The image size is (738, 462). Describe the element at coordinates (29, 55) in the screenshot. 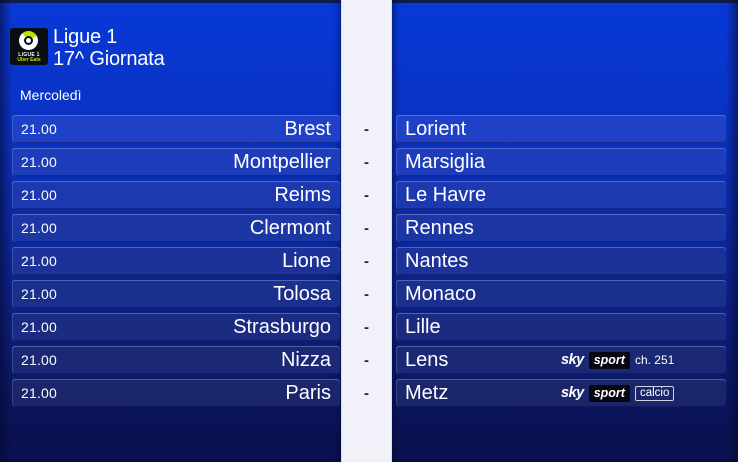

I see `ligue1-logo-line1: LIGUE 1` at that location.